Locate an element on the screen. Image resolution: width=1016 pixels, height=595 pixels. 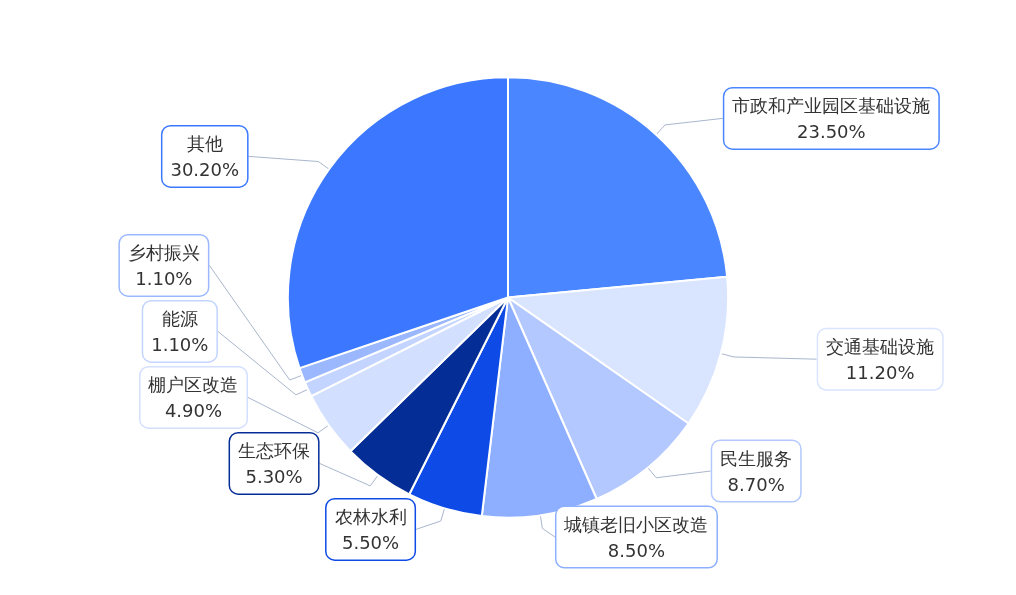
data-label: 4.90% is located at coordinates (193, 410).